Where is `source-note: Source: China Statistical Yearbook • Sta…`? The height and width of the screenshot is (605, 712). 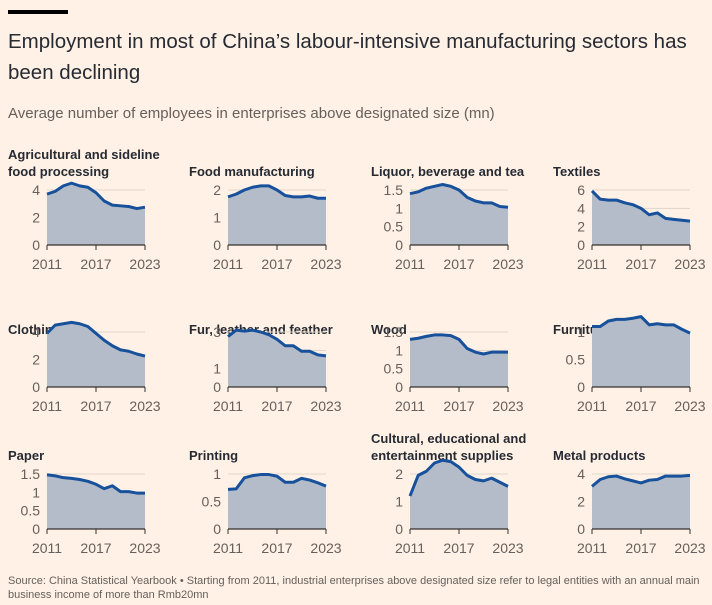
source-note: Source: China Statistical Yearbook • Sta… is located at coordinates (354, 588).